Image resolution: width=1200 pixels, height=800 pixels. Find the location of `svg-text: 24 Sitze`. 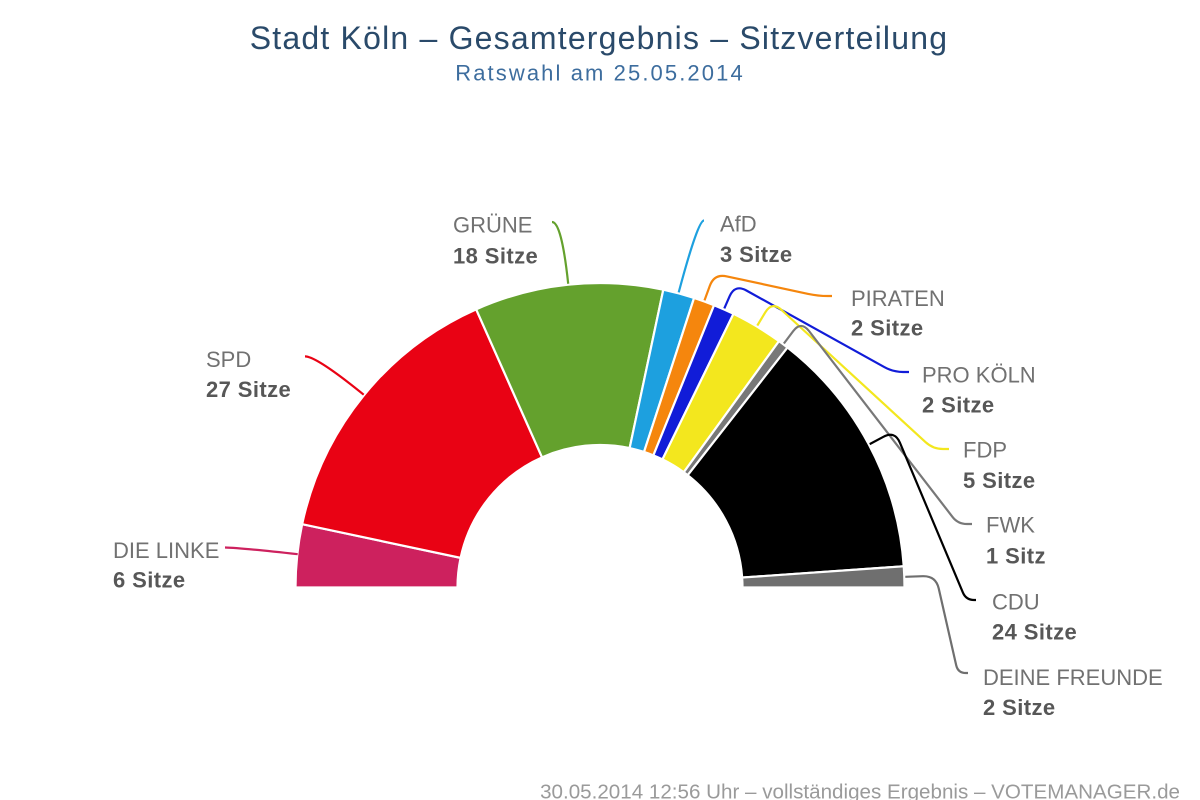

svg-text: 24 Sitze is located at coordinates (1034, 632).